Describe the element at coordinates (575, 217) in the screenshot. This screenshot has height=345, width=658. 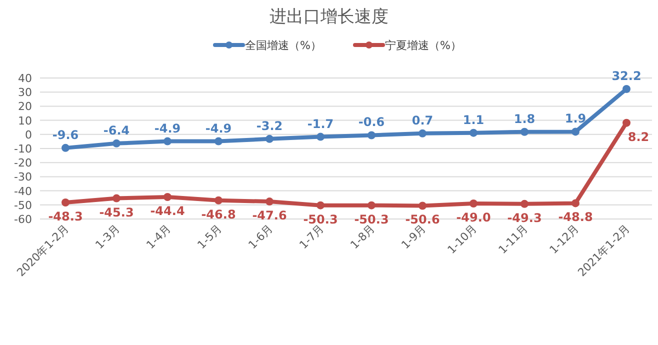
I see `data-label: -48.8` at that location.